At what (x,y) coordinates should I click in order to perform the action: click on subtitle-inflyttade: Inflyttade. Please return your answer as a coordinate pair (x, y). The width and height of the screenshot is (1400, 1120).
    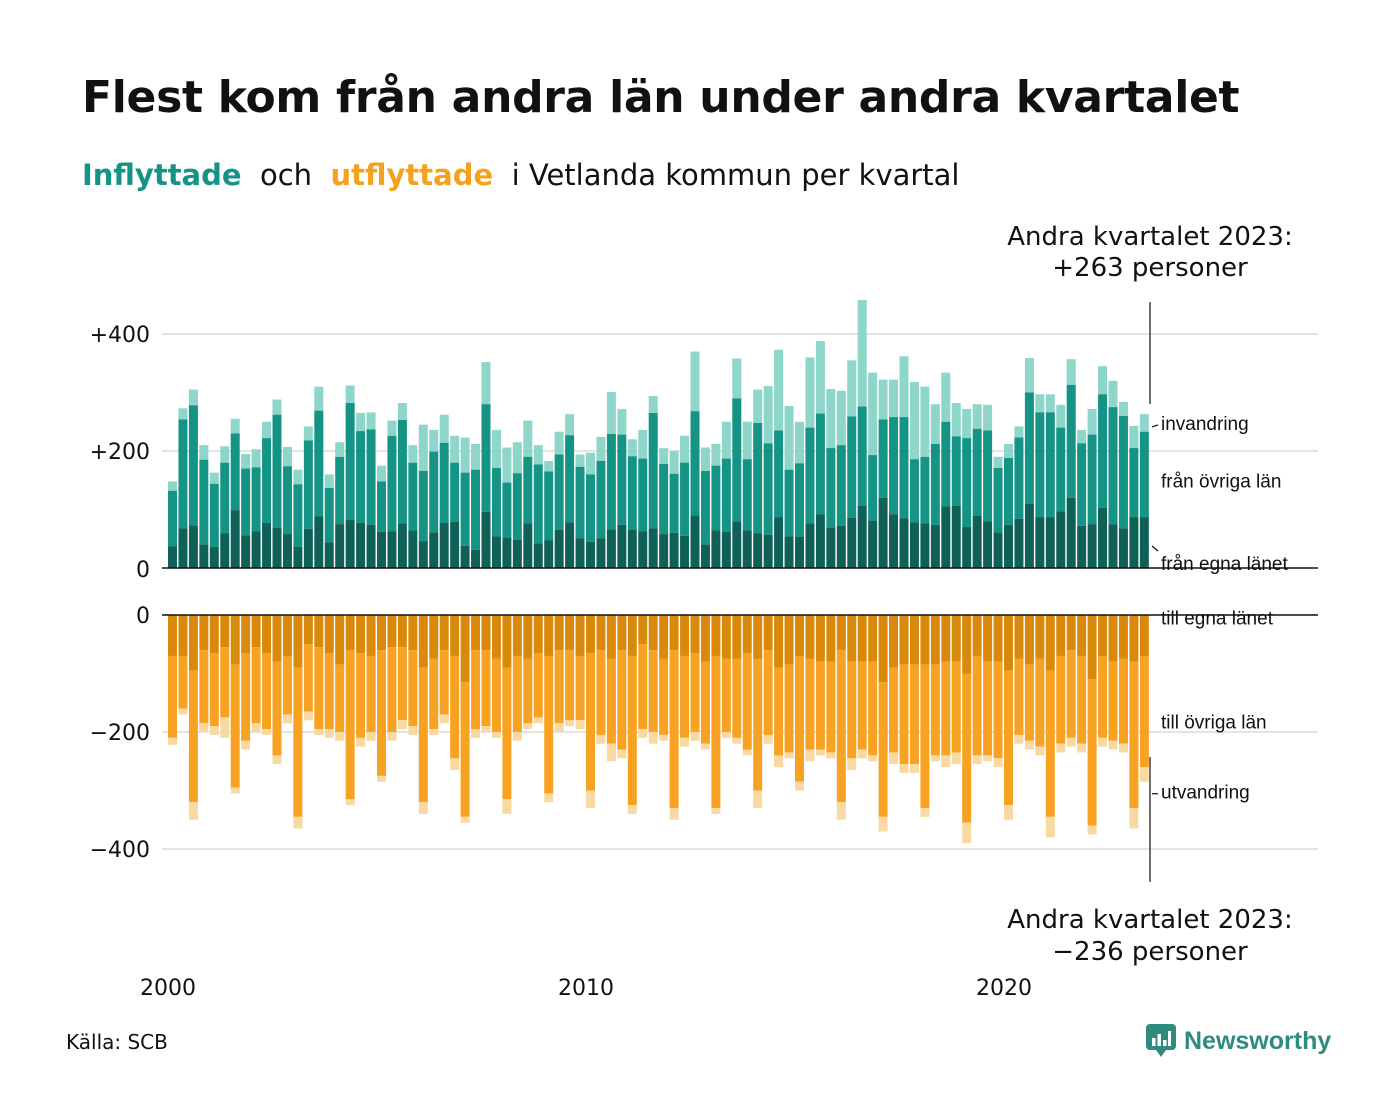
    Looking at the image, I should click on (162, 175).